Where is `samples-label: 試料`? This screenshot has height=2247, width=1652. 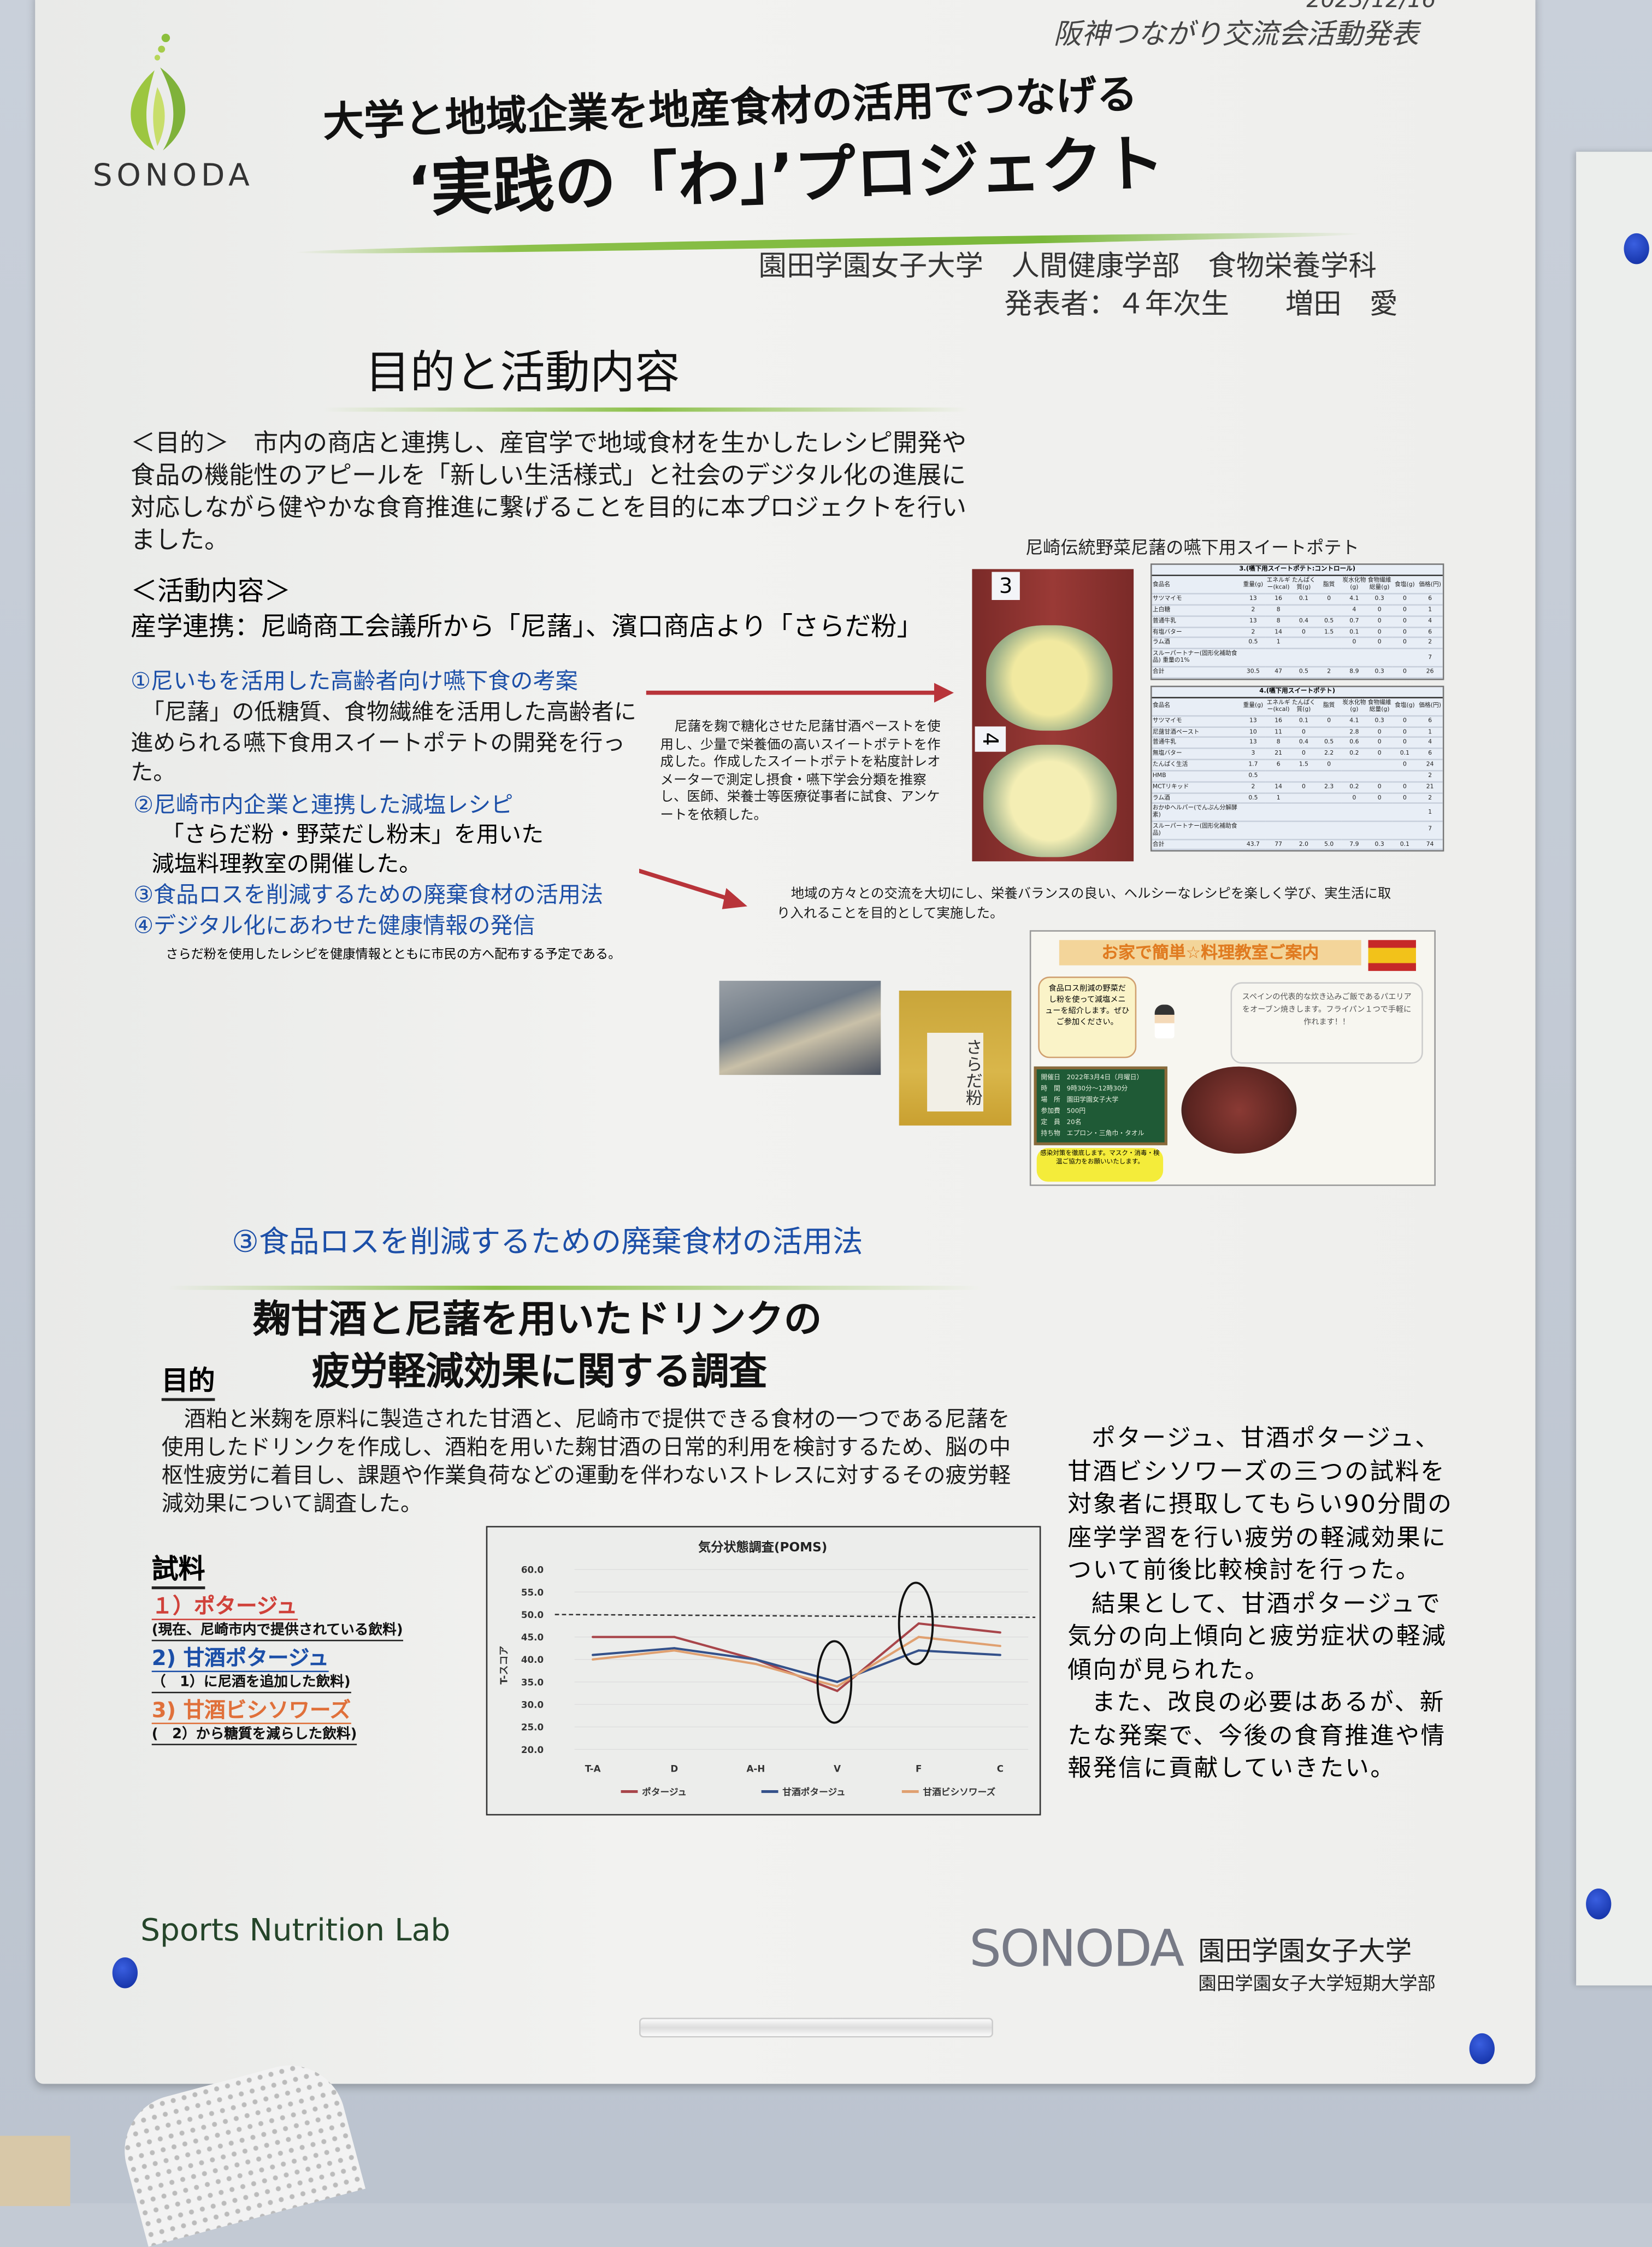
samples-label: 試料 is located at coordinates (178, 1571).